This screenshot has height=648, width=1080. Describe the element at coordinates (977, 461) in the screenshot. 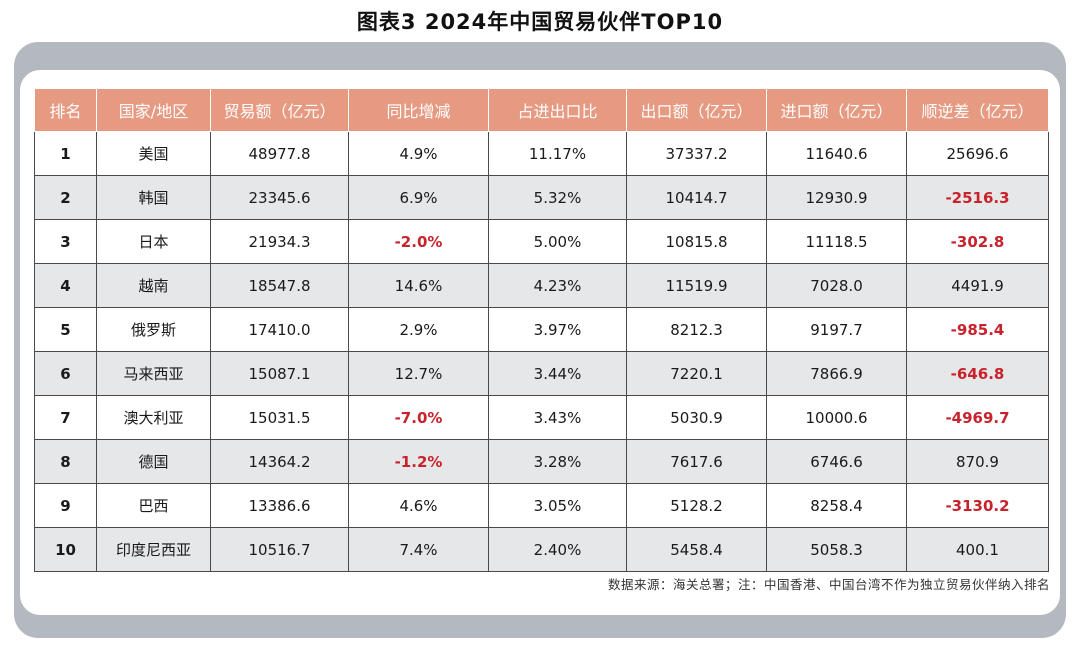

I see `balance-cell: 870.9` at that location.